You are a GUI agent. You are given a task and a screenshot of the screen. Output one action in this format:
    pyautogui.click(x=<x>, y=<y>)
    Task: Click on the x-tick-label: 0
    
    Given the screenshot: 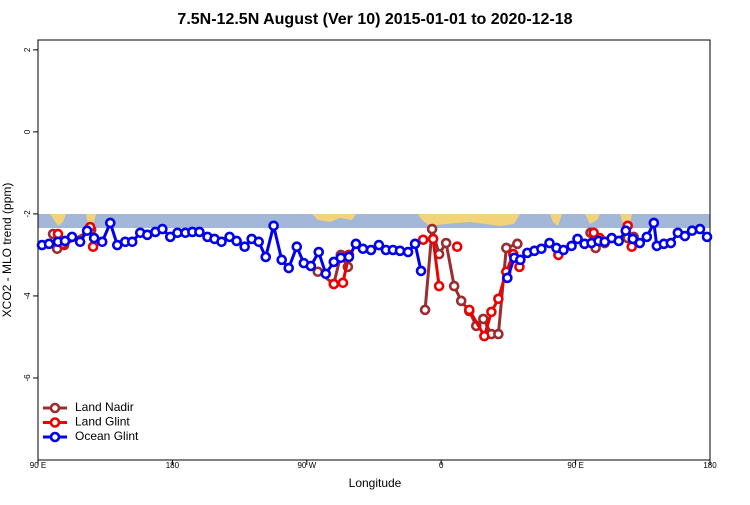 What is the action you would take?
    pyautogui.click(x=441, y=465)
    